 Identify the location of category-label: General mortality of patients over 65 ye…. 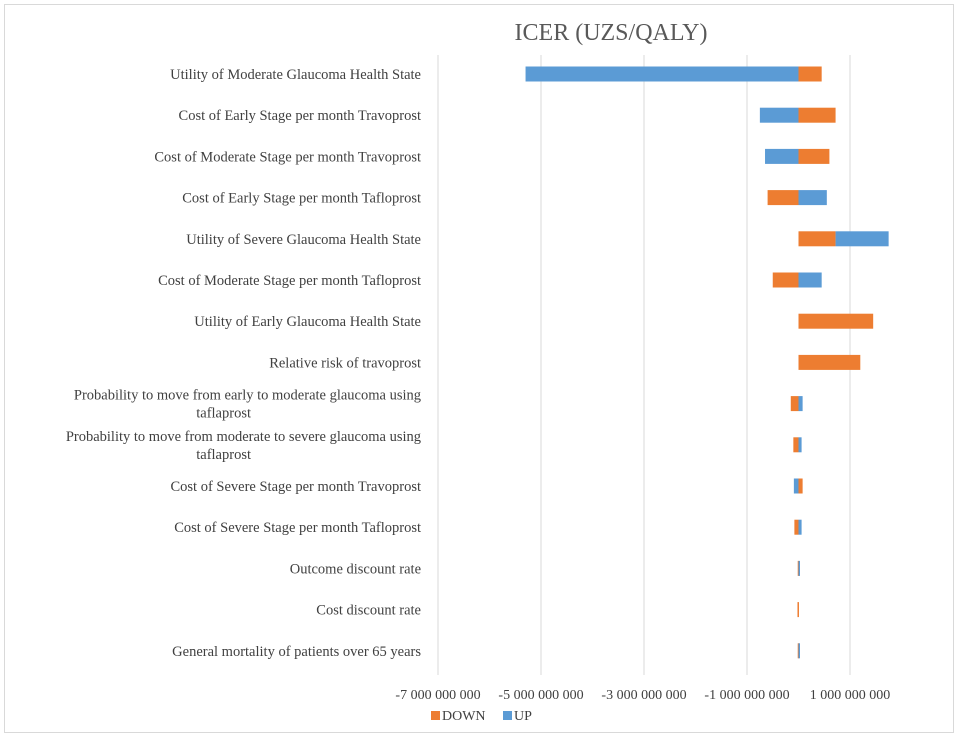
(296, 652).